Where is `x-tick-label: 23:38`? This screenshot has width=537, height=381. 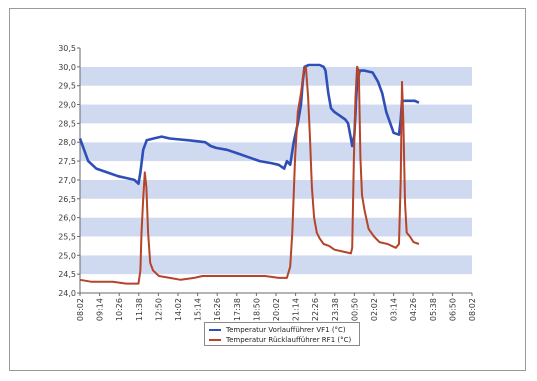
x-tick-label: 23:38 is located at coordinates (335, 309).